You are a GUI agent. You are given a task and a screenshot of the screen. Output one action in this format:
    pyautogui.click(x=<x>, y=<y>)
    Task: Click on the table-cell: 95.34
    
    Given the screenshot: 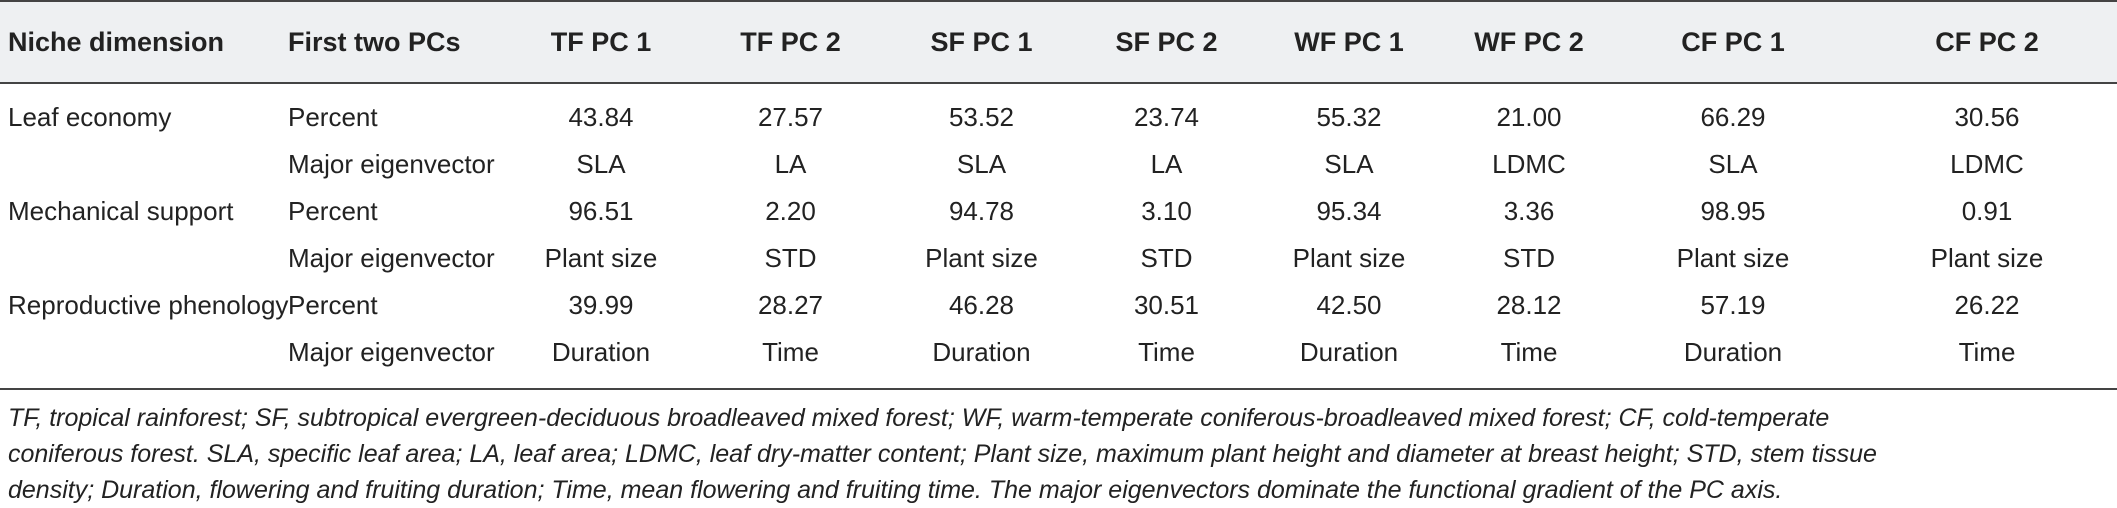 What is the action you would take?
    pyautogui.click(x=1349, y=211)
    